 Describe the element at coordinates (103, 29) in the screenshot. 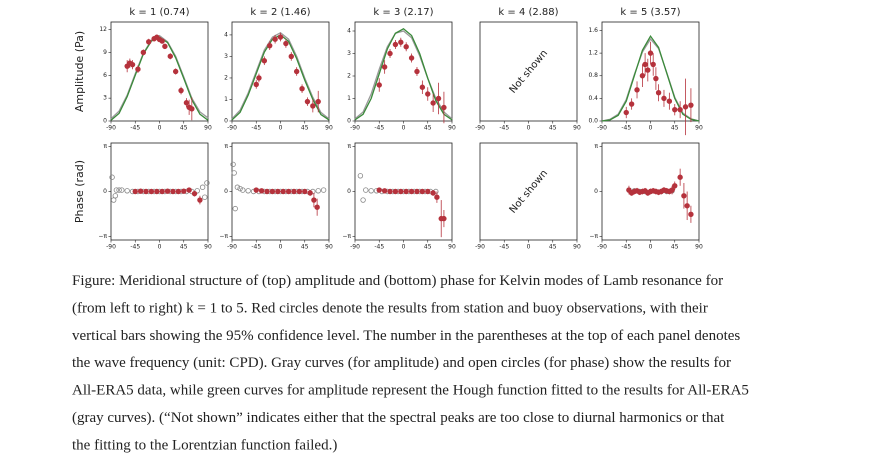

I see `y-tick-label: 12` at that location.